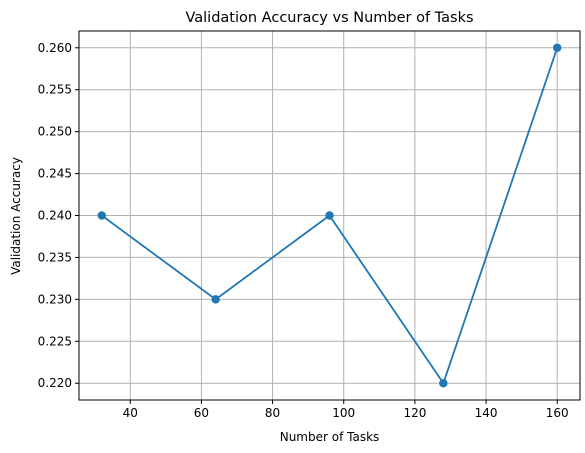 The width and height of the screenshot is (585, 453). Describe the element at coordinates (55, 383) in the screenshot. I see `y-tick-label: 0.220` at that location.